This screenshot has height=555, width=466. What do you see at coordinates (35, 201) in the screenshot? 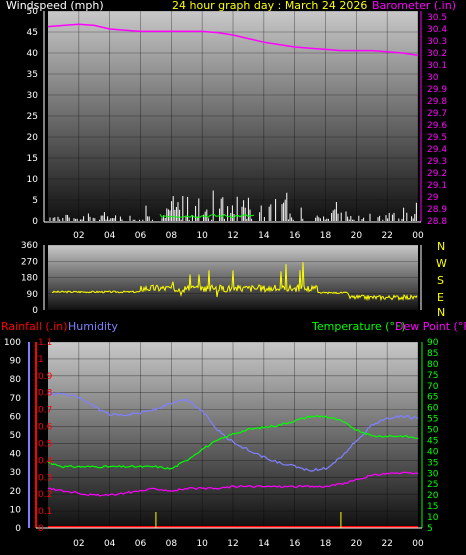
I see `wind-tick-label: 5` at bounding box center [35, 201].